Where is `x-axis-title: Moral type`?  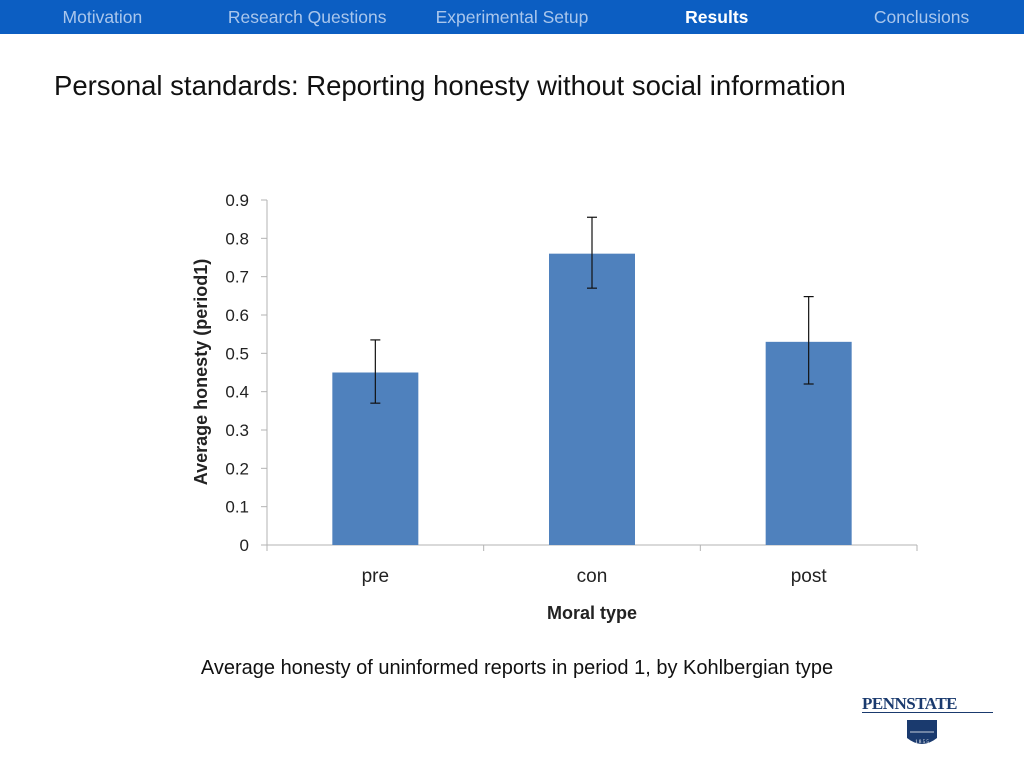
x-axis-title: Moral type is located at coordinates (592, 613).